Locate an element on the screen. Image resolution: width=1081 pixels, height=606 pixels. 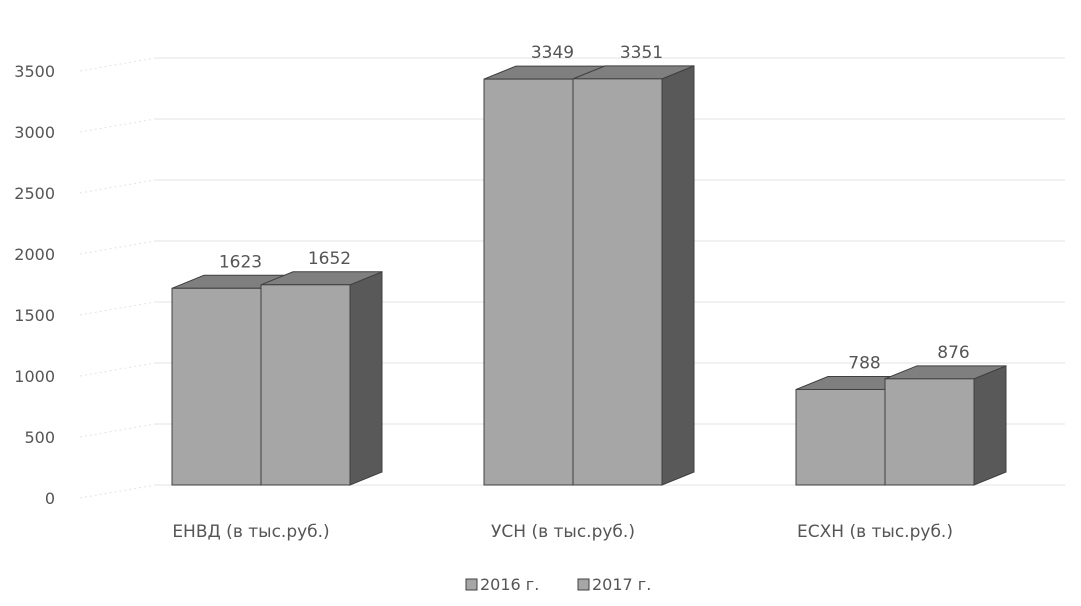
y-tick-label: 3000 is located at coordinates (34, 132).